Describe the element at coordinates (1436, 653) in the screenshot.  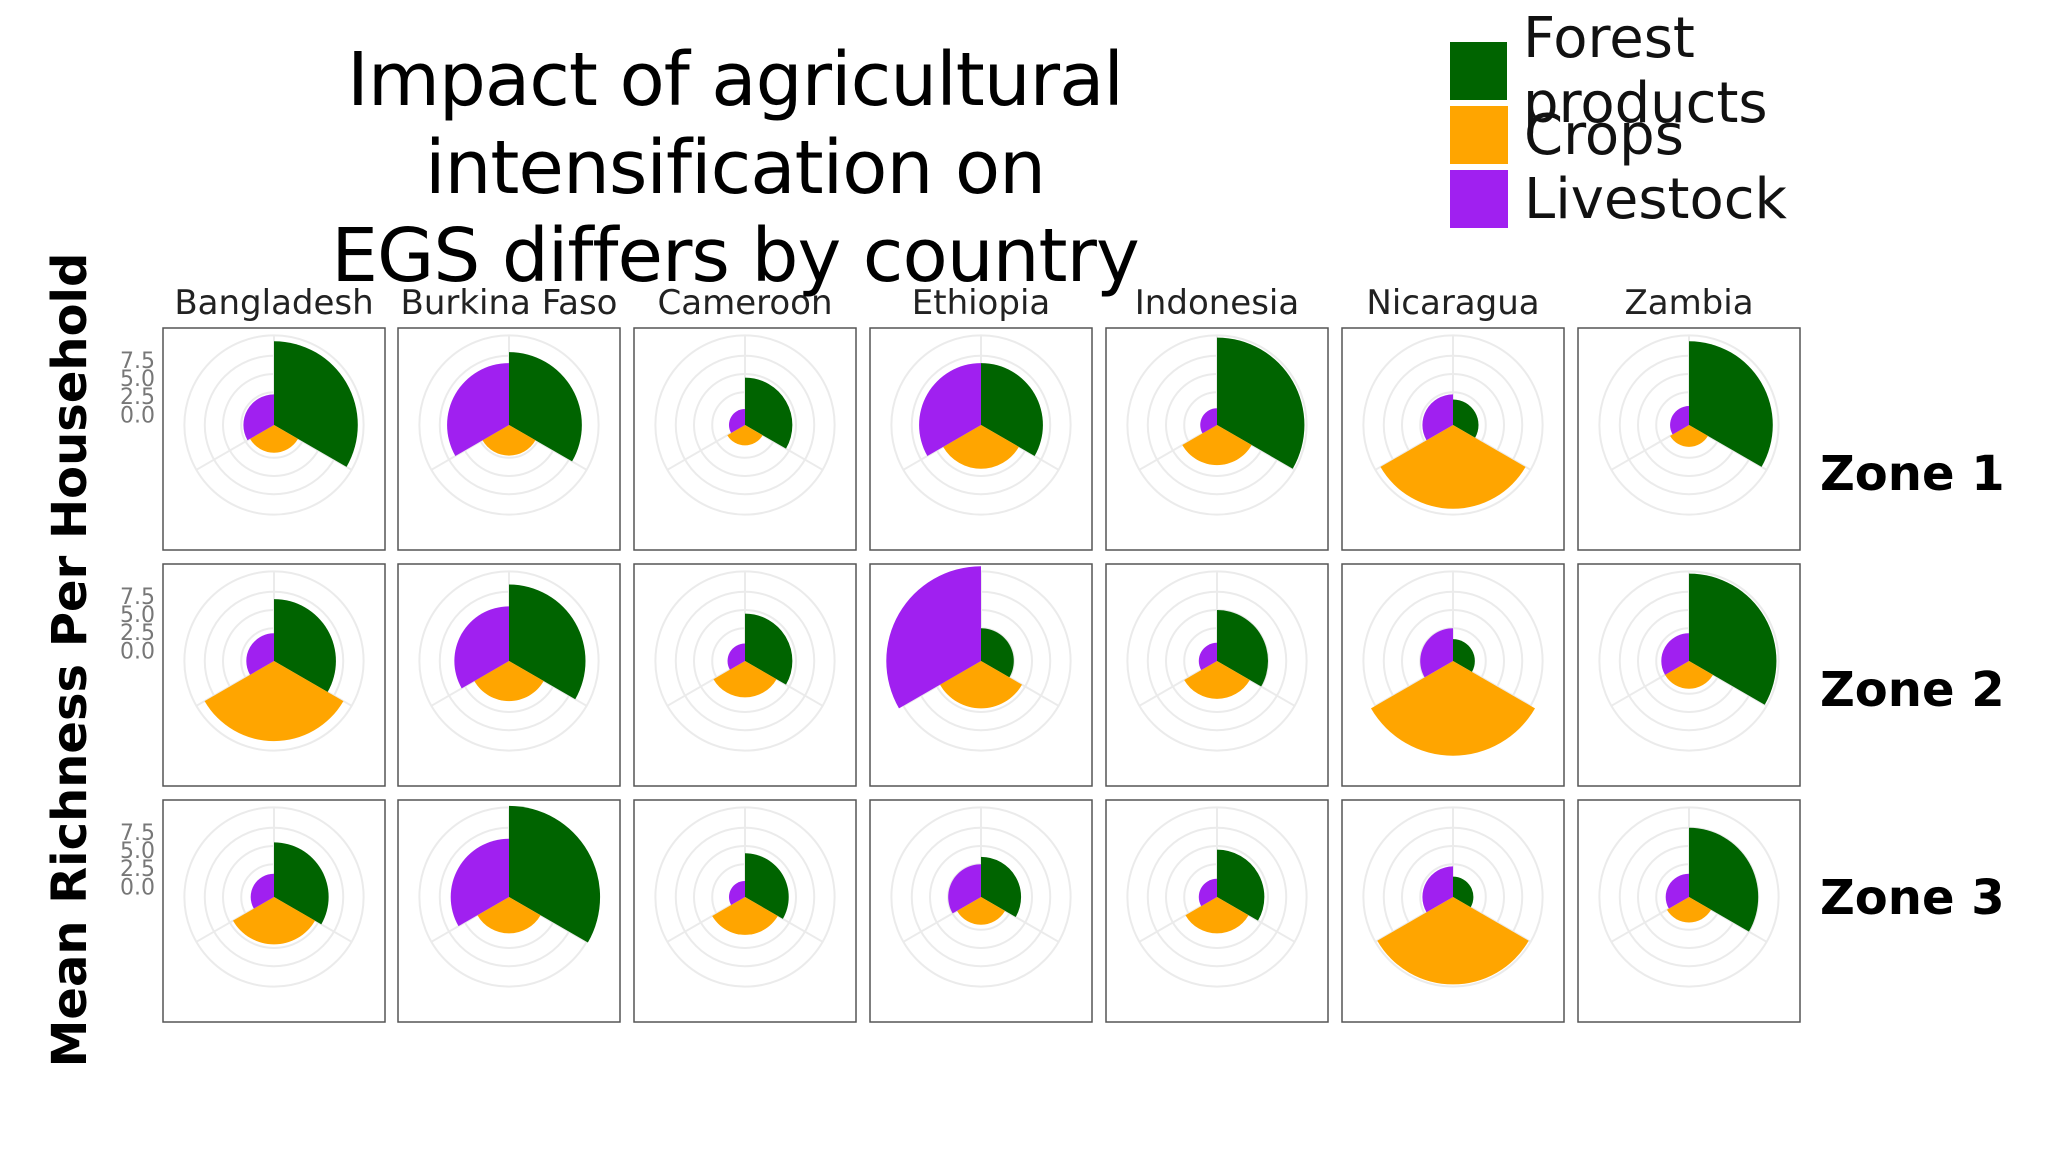
I see `wedge-nicaragua-zone-2-livestock` at that location.